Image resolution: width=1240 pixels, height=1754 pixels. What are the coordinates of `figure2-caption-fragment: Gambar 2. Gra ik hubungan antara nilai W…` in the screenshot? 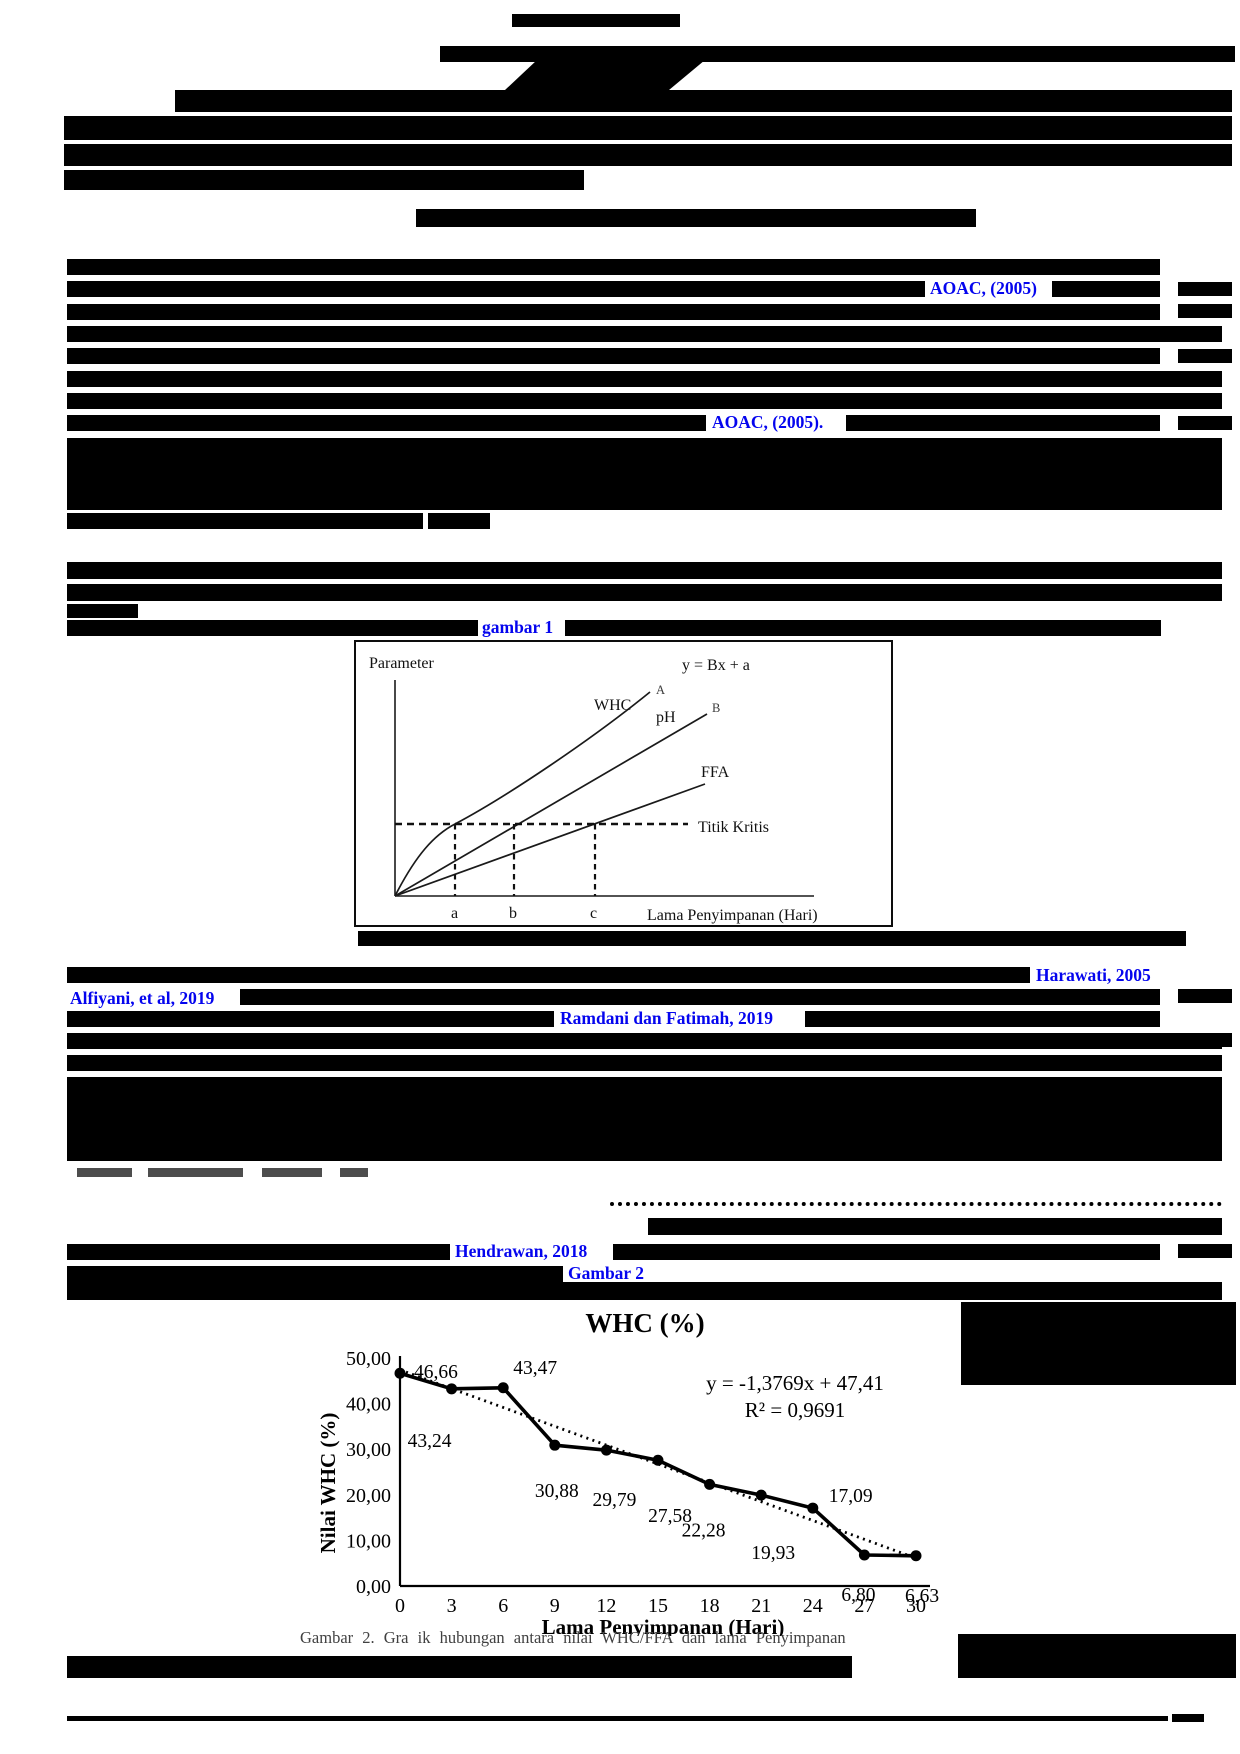 It's located at (573, 1637).